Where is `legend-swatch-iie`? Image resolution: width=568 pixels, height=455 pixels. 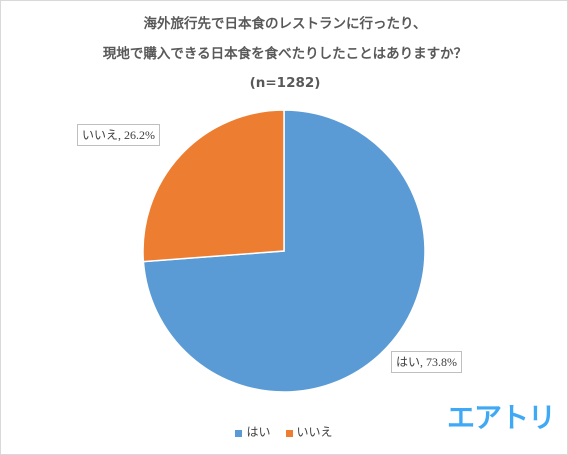 legend-swatch-iie is located at coordinates (289, 433).